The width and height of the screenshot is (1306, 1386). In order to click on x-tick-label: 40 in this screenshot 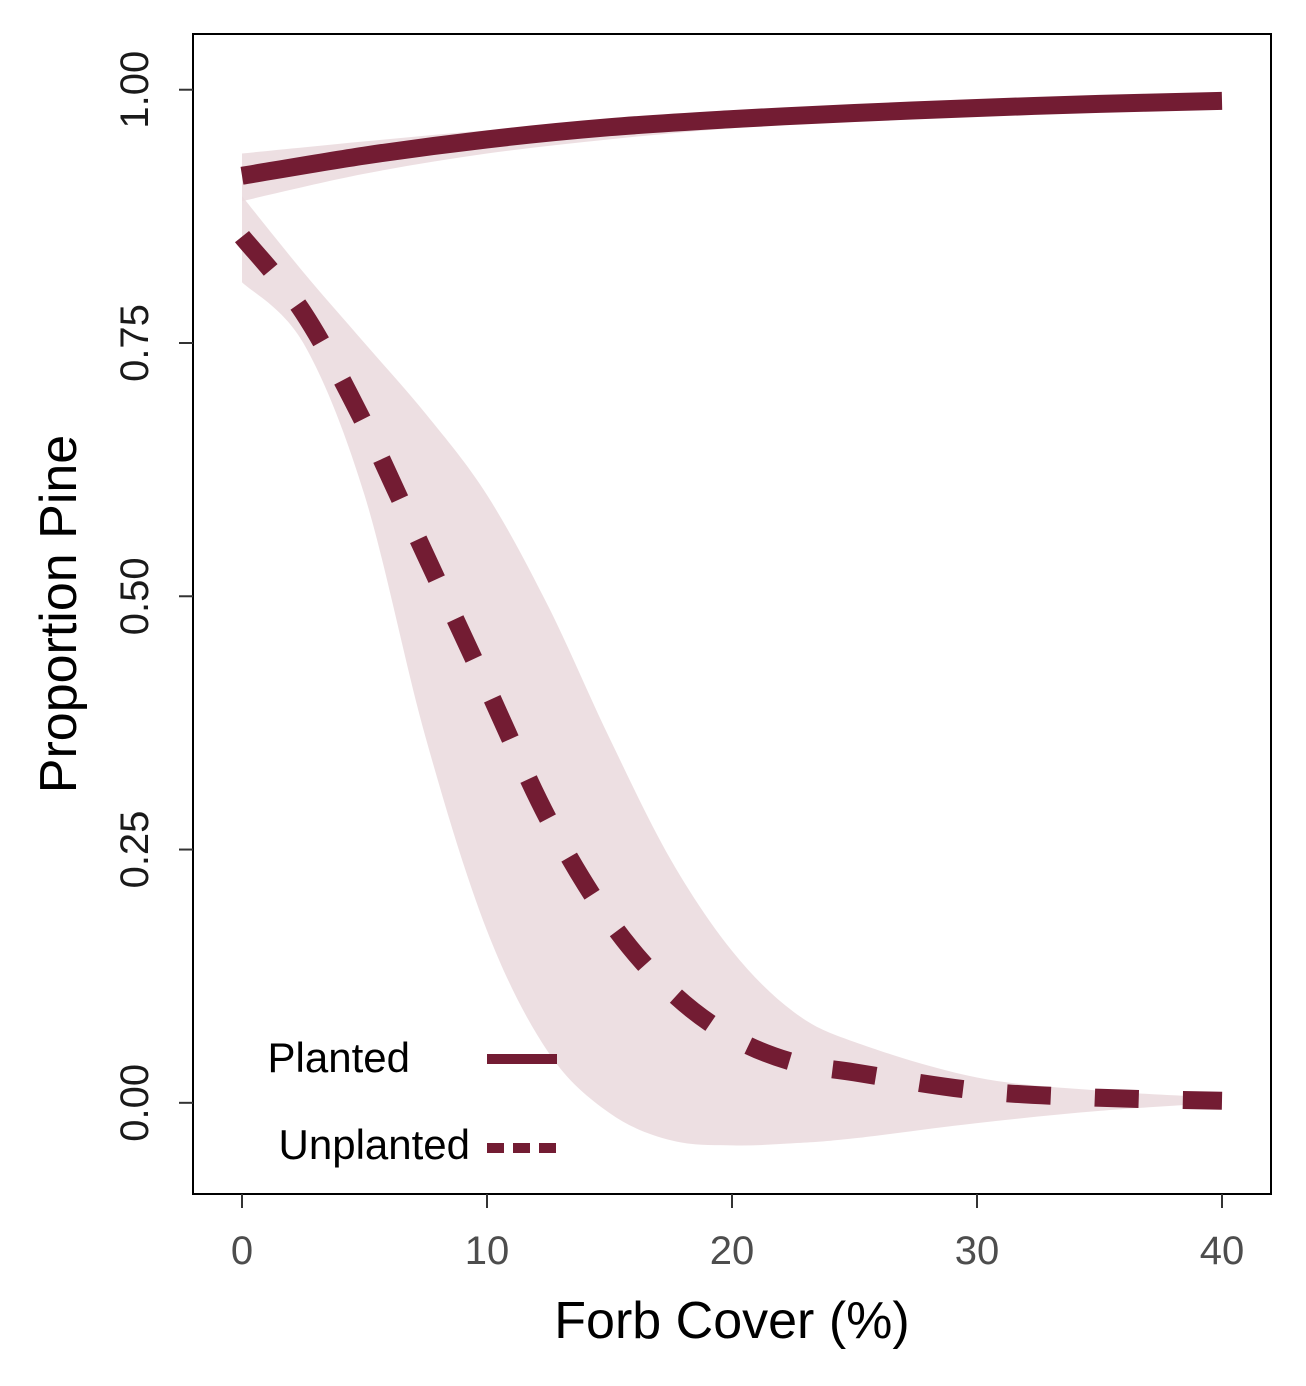, I will do `click(1222, 1251)`.